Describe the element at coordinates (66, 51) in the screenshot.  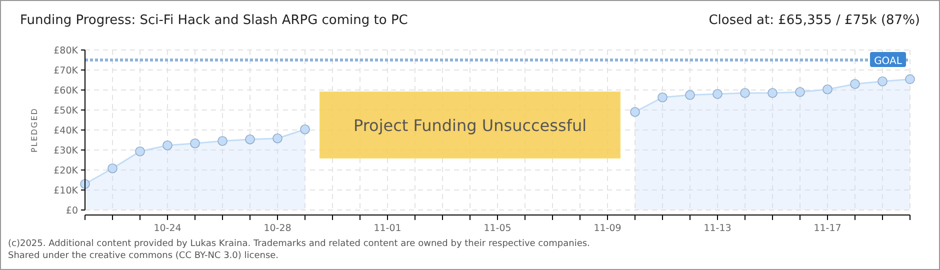
I see `y-tick-label: £80K` at that location.